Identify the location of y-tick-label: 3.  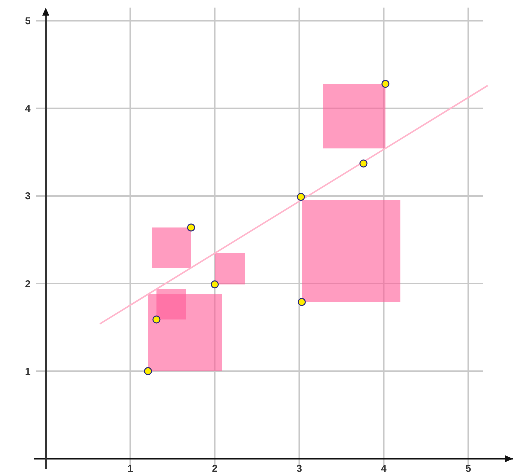
(28, 197).